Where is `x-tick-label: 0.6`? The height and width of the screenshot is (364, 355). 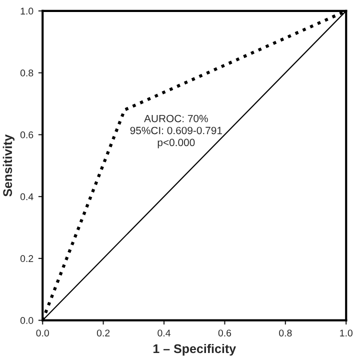
x-tick-label: 0.6 is located at coordinates (225, 333).